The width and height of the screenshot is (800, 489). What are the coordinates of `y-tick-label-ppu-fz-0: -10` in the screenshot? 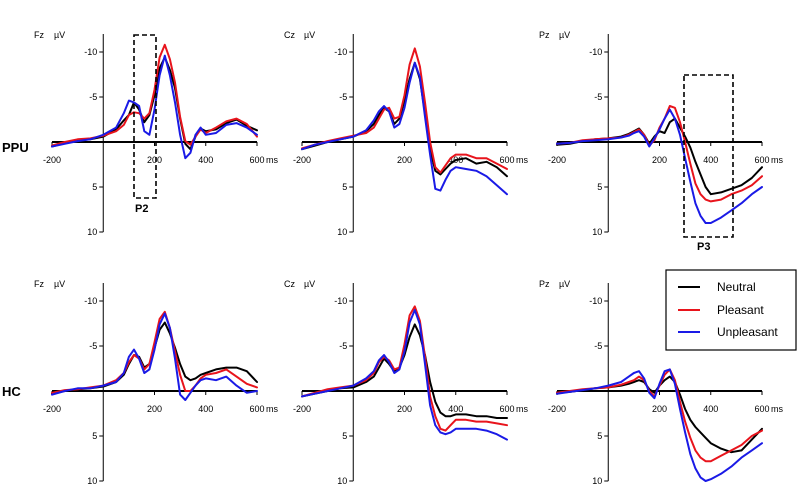 It's located at (90, 52).